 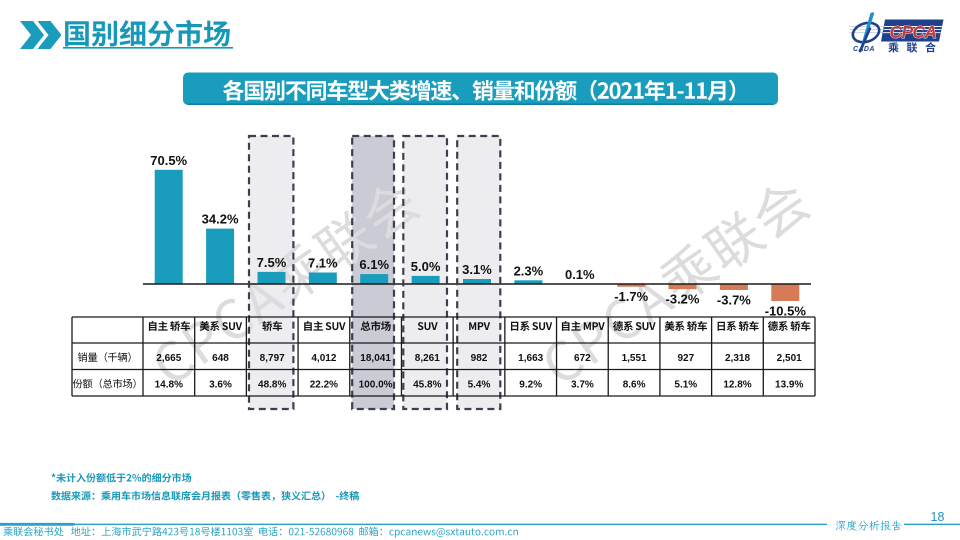 I want to click on svg-text: 3.6%, so click(x=220, y=385).